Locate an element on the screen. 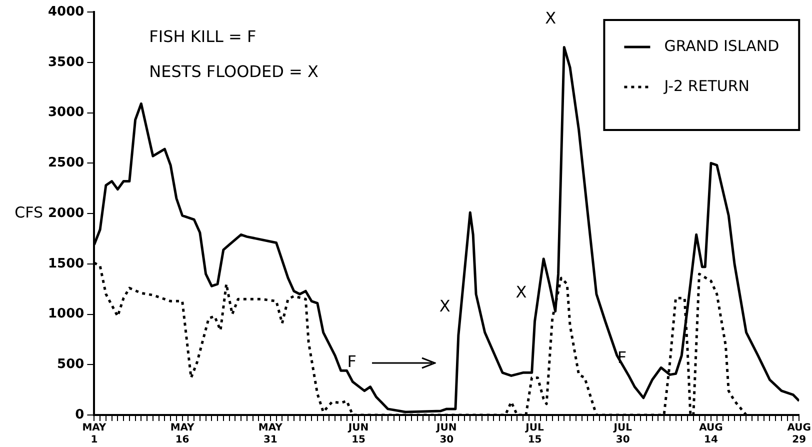 This screenshot has width=812, height=447. legend-label: GRAND ISLAND is located at coordinates (722, 45).